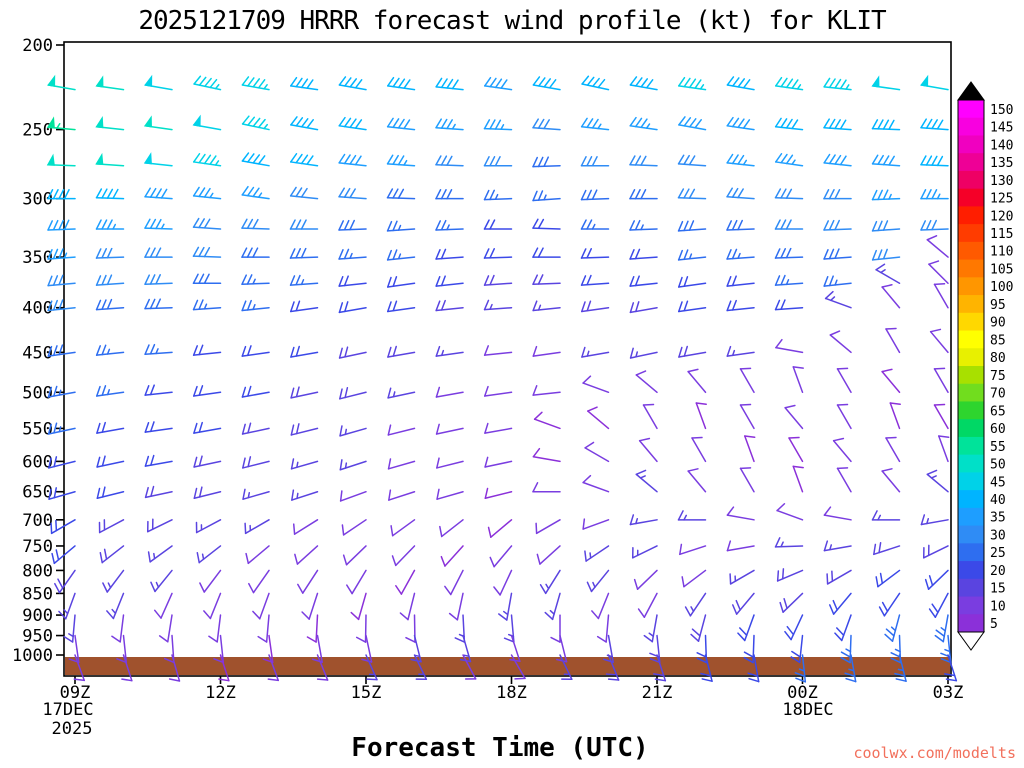 This screenshot has width=1024, height=768. Describe the element at coordinates (998, 606) in the screenshot. I see `colorbar-tick-label: 10` at that location.